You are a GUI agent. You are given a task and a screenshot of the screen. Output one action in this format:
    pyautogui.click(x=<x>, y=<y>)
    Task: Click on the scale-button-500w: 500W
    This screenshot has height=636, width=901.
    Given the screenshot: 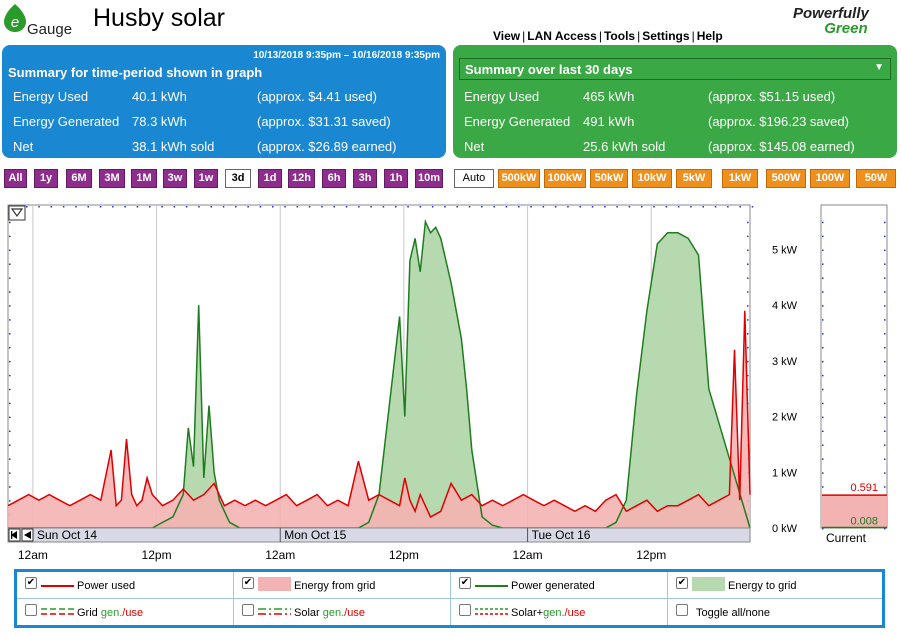 What is the action you would take?
    pyautogui.click(x=786, y=178)
    